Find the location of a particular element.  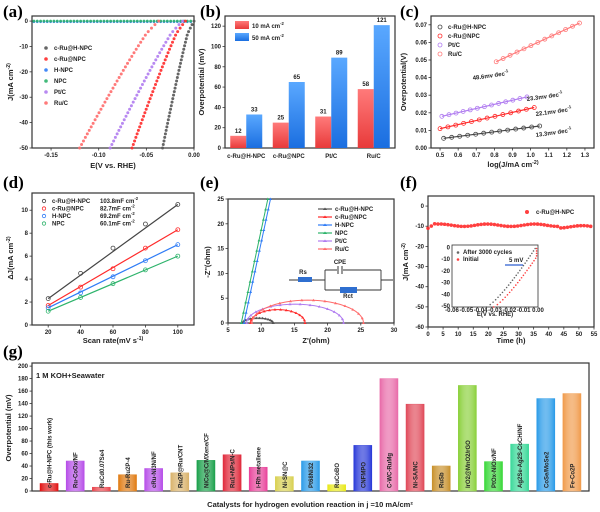

panel-label: (g) is located at coordinates (13, 351).